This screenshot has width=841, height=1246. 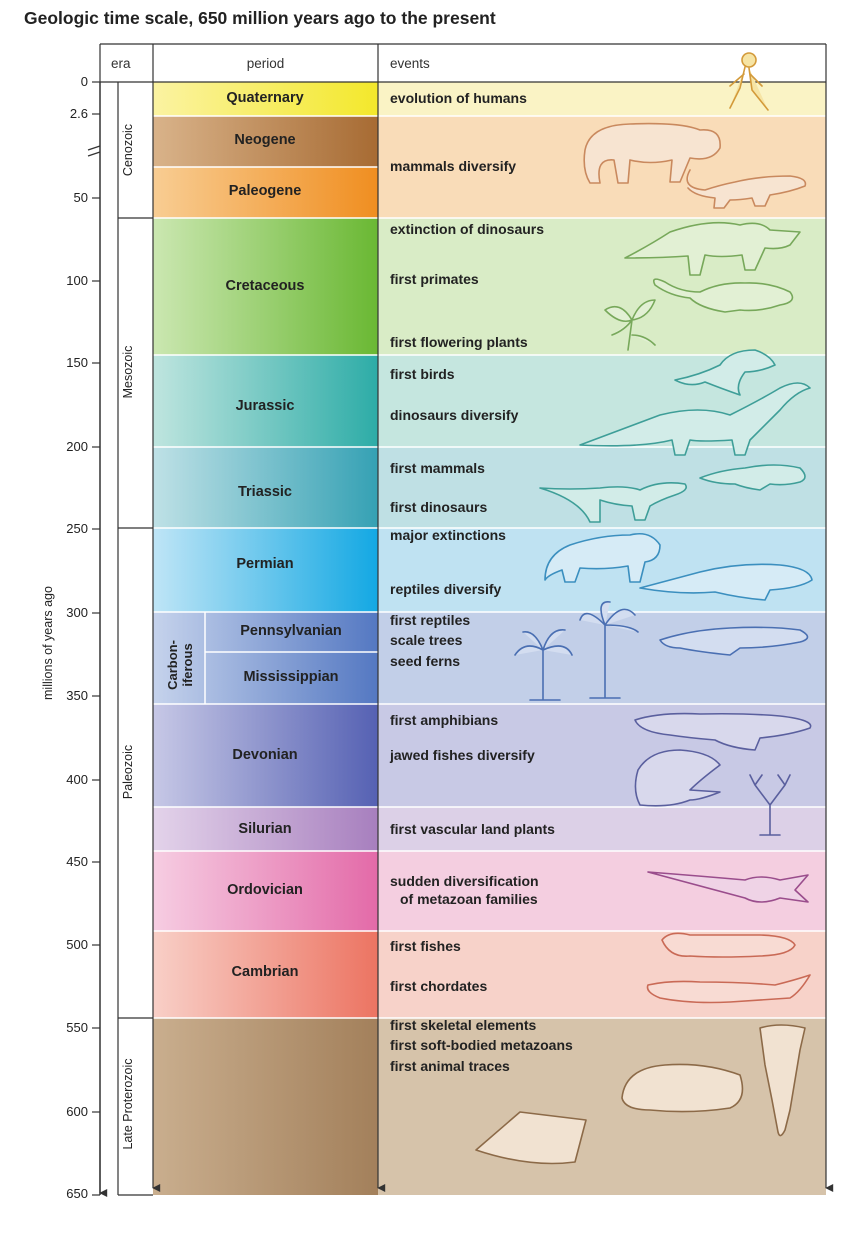 I want to click on event-band-silurian, so click(x=602, y=829).